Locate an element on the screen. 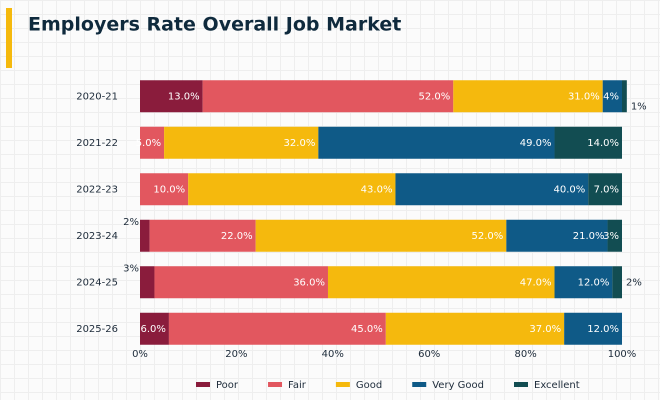  y-tick-label: 2022-23 is located at coordinates (97, 189).